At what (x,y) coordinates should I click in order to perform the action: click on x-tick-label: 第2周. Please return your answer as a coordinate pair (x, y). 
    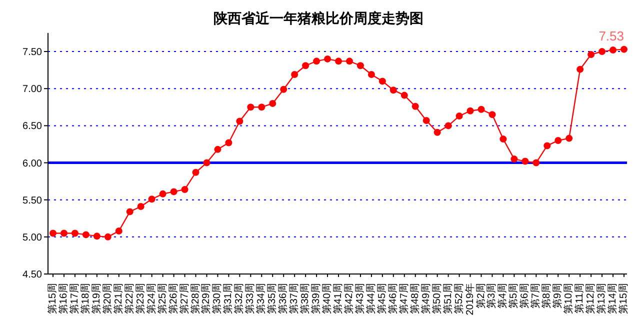
    Looking at the image, I should click on (480, 296).